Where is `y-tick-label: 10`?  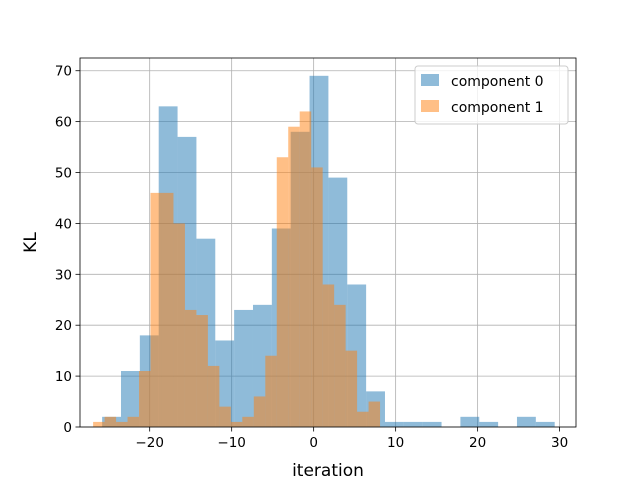
y-tick-label: 10 is located at coordinates (63, 377).